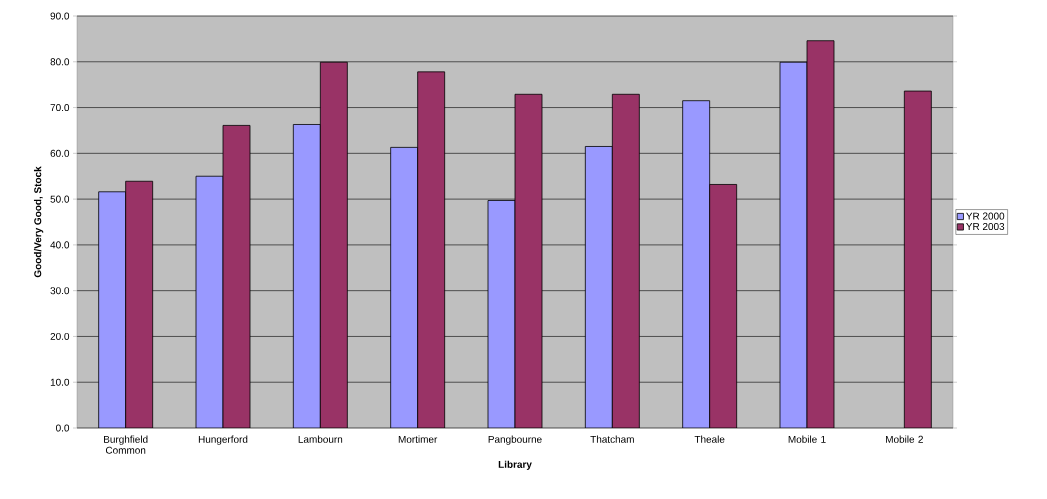  I want to click on y-tick-label: 30.0, so click(60, 291).